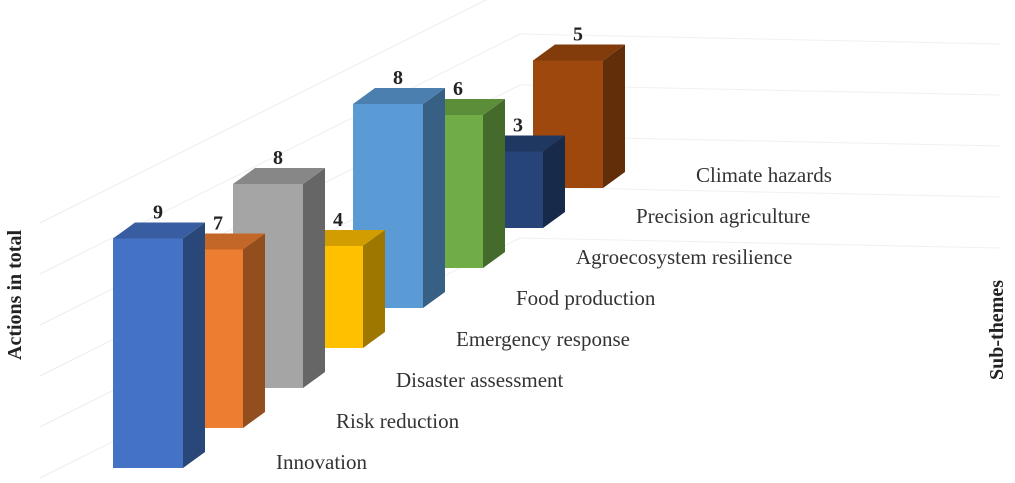 Image resolution: width=1015 pixels, height=483 pixels. I want to click on data-label: 9, so click(158, 213).